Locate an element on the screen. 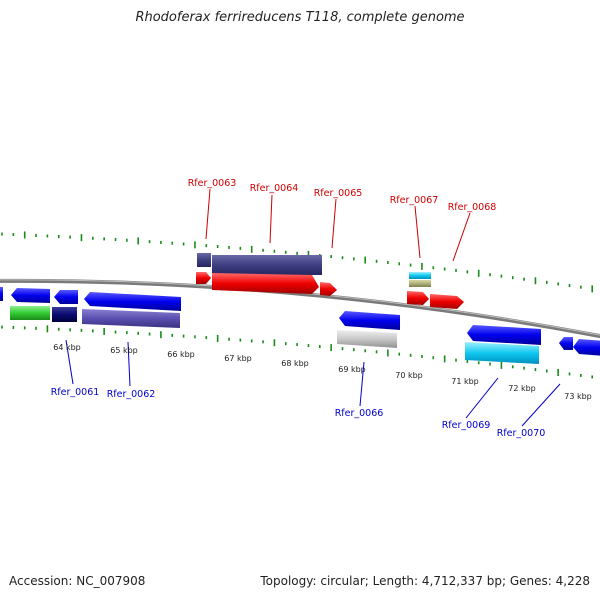  label-rfer-0065: Rfer_0065 is located at coordinates (338, 193).